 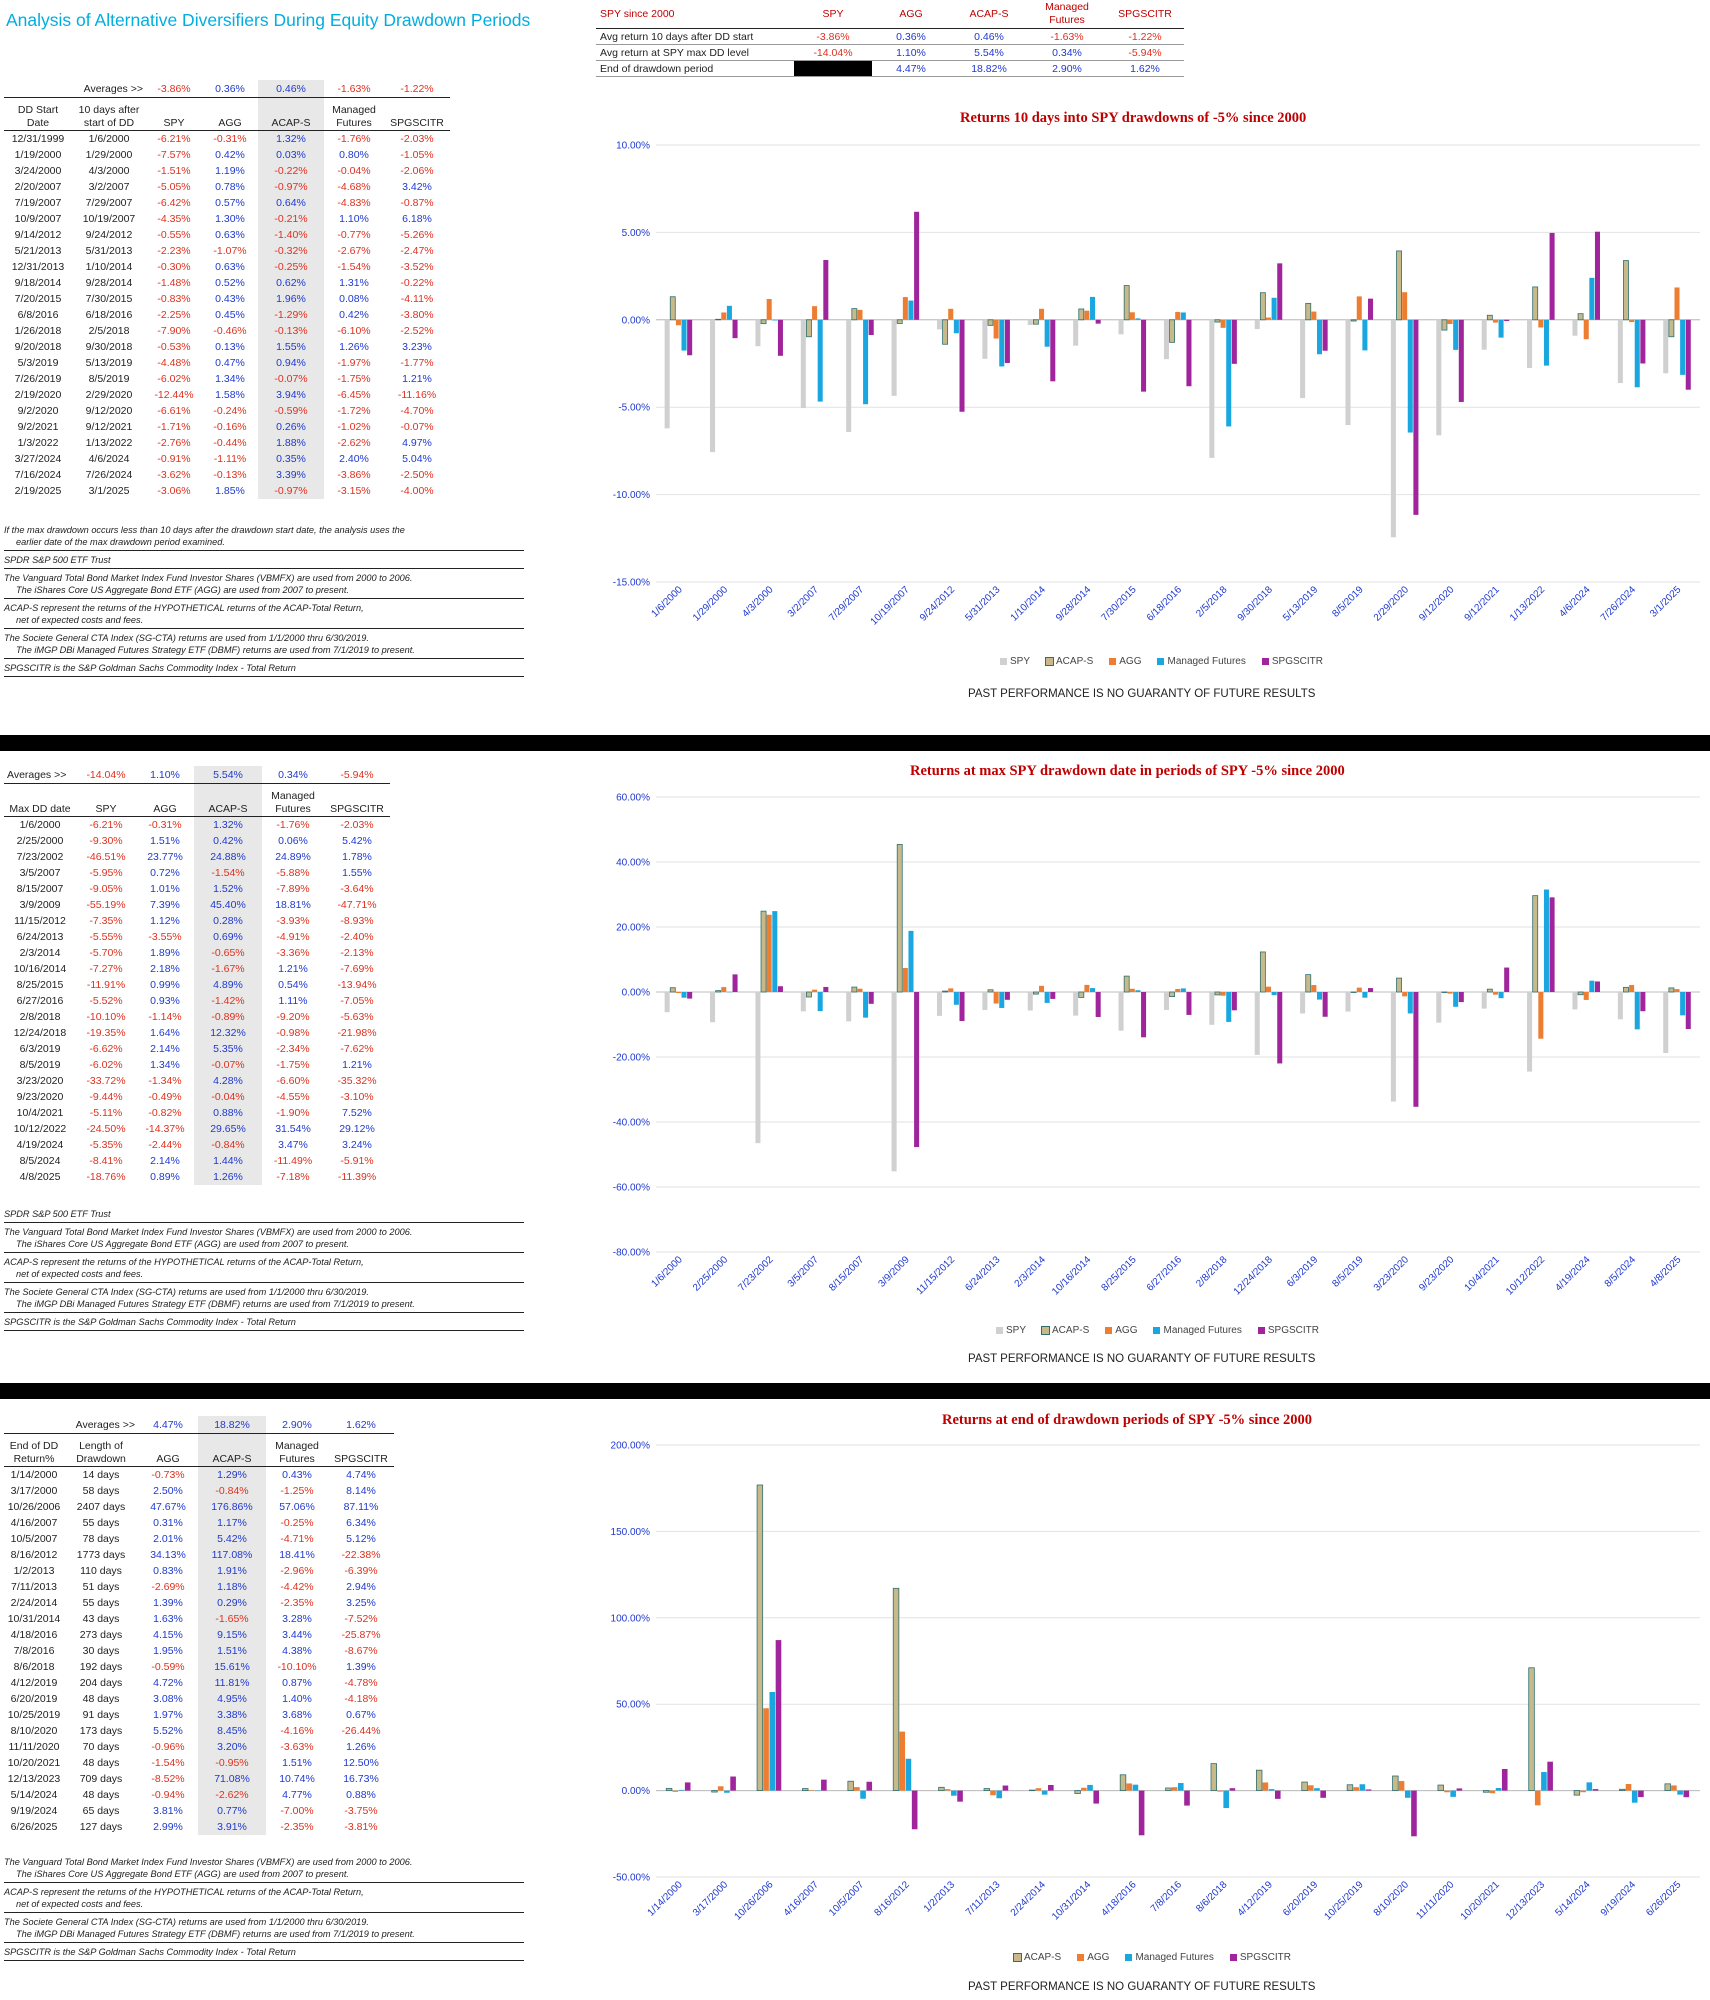 I want to click on value-cell: -0.98%, so click(x=293, y=1033).